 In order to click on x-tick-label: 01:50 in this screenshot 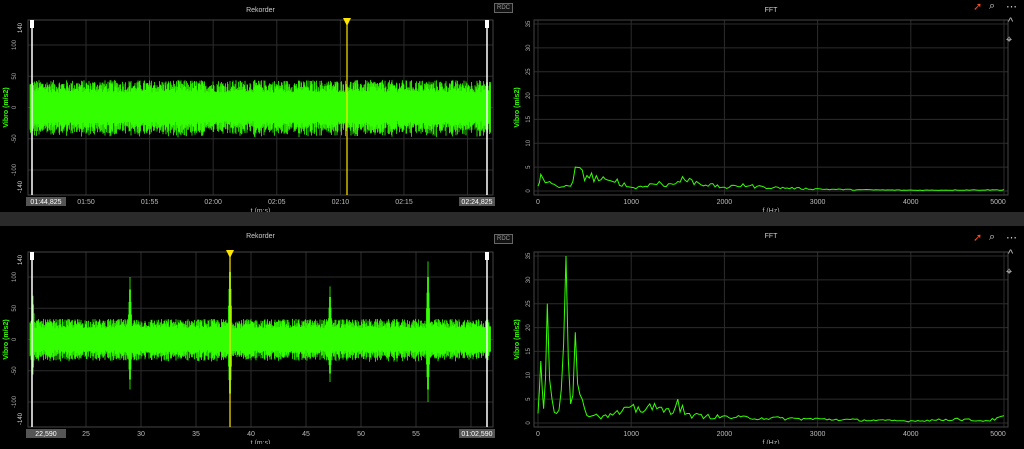, I will do `click(86, 202)`.